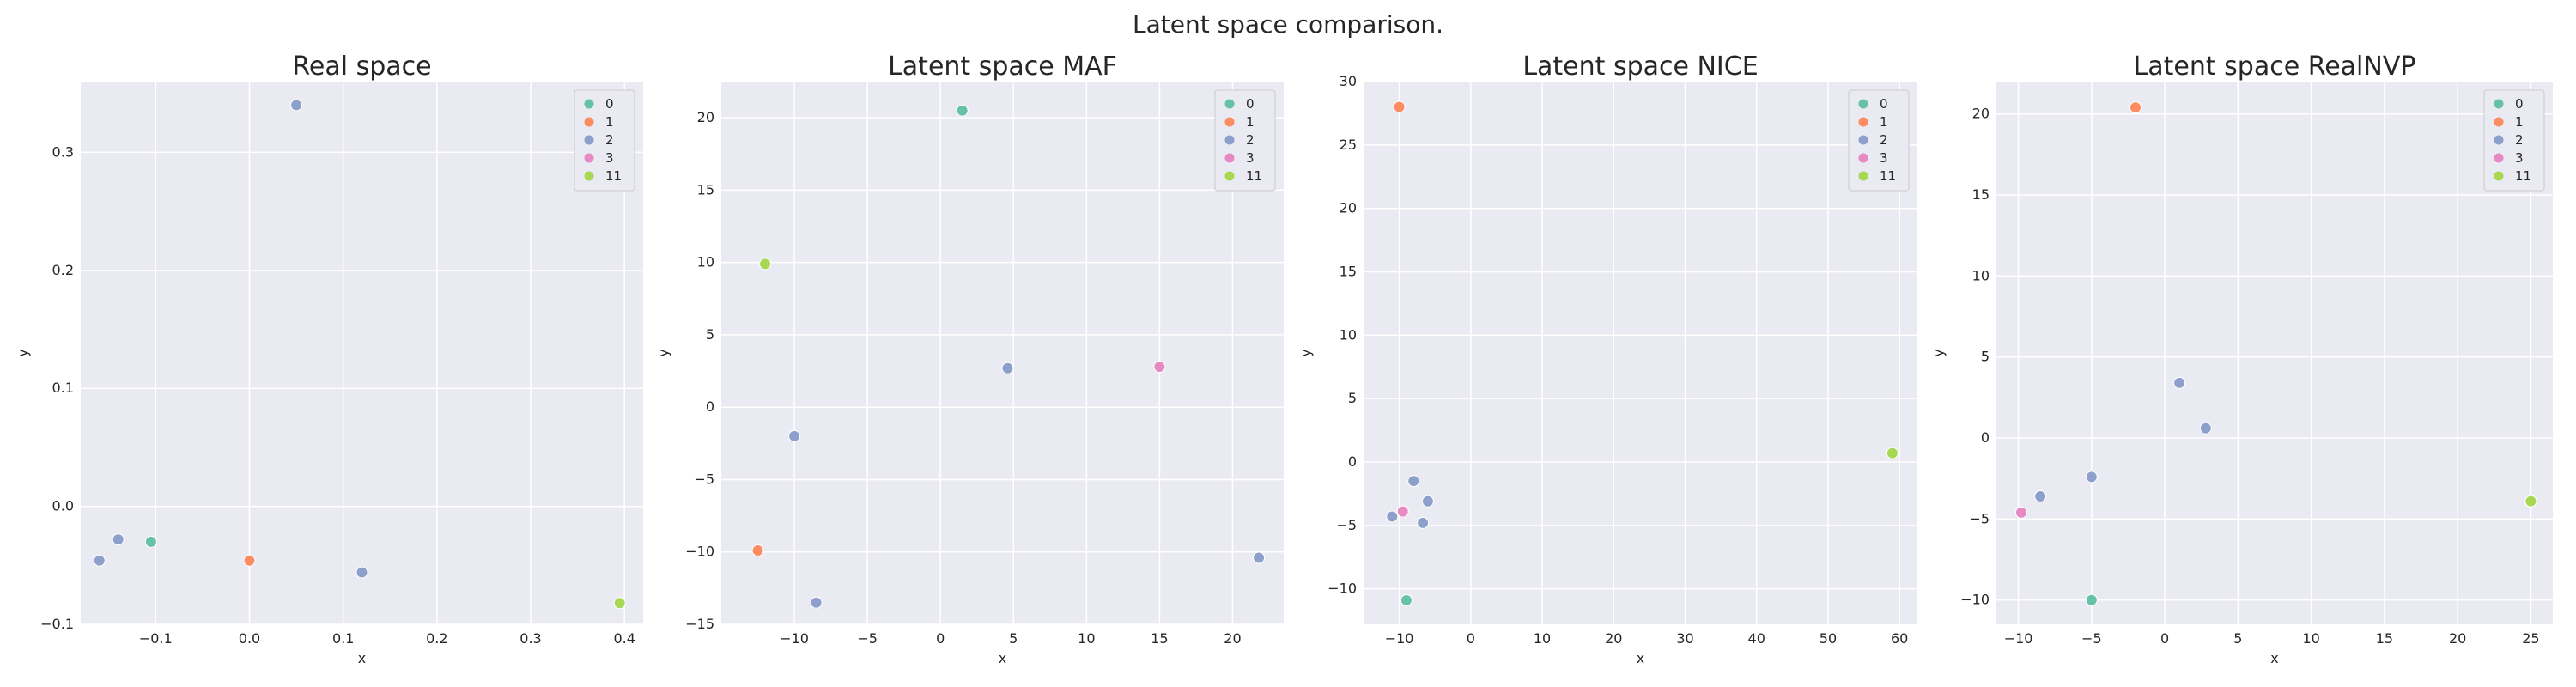 This screenshot has width=2576, height=687. Describe the element at coordinates (156, 638) in the screenshot. I see `x-tick-label: −0.1` at that location.